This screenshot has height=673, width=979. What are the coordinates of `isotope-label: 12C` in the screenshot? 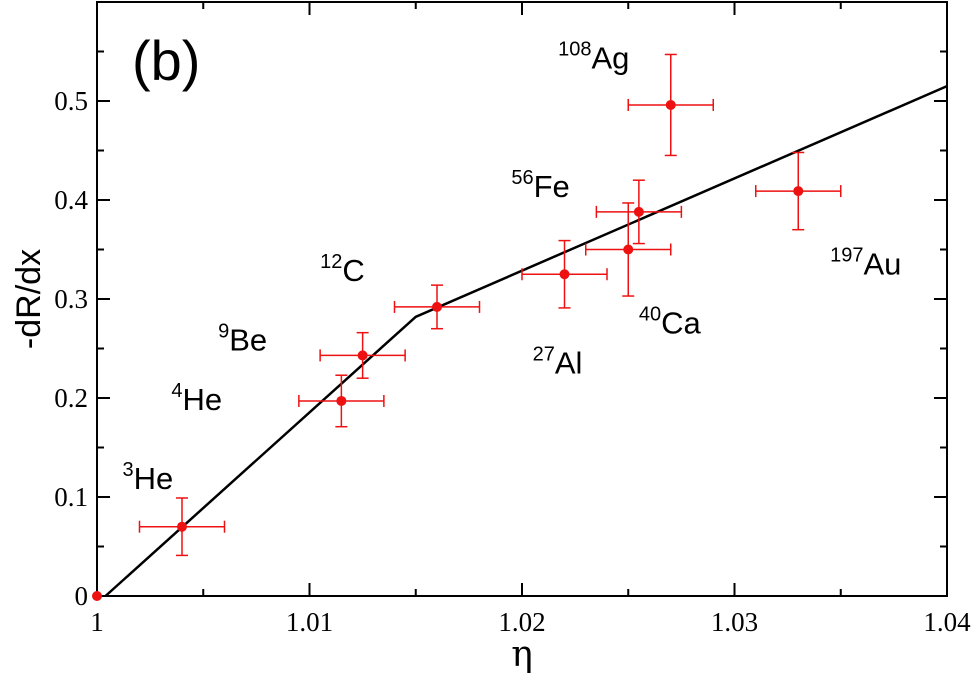 It's located at (342, 269).